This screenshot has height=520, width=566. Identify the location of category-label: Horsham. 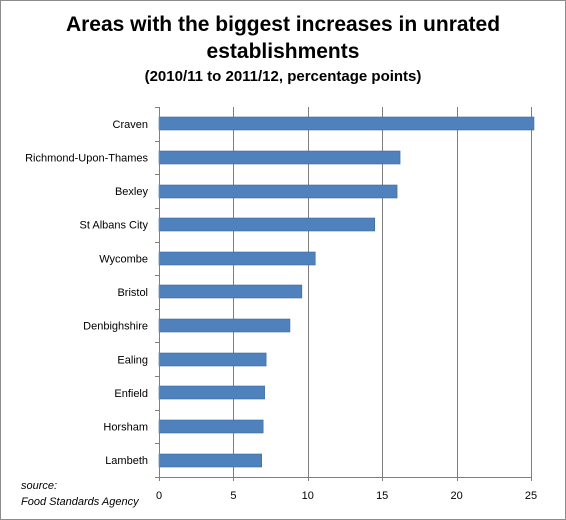
(125, 428).